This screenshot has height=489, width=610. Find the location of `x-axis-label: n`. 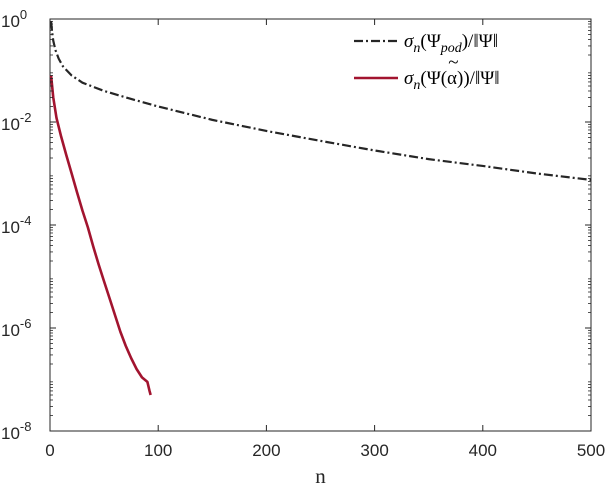

x-axis-label: n is located at coordinates (320, 476).